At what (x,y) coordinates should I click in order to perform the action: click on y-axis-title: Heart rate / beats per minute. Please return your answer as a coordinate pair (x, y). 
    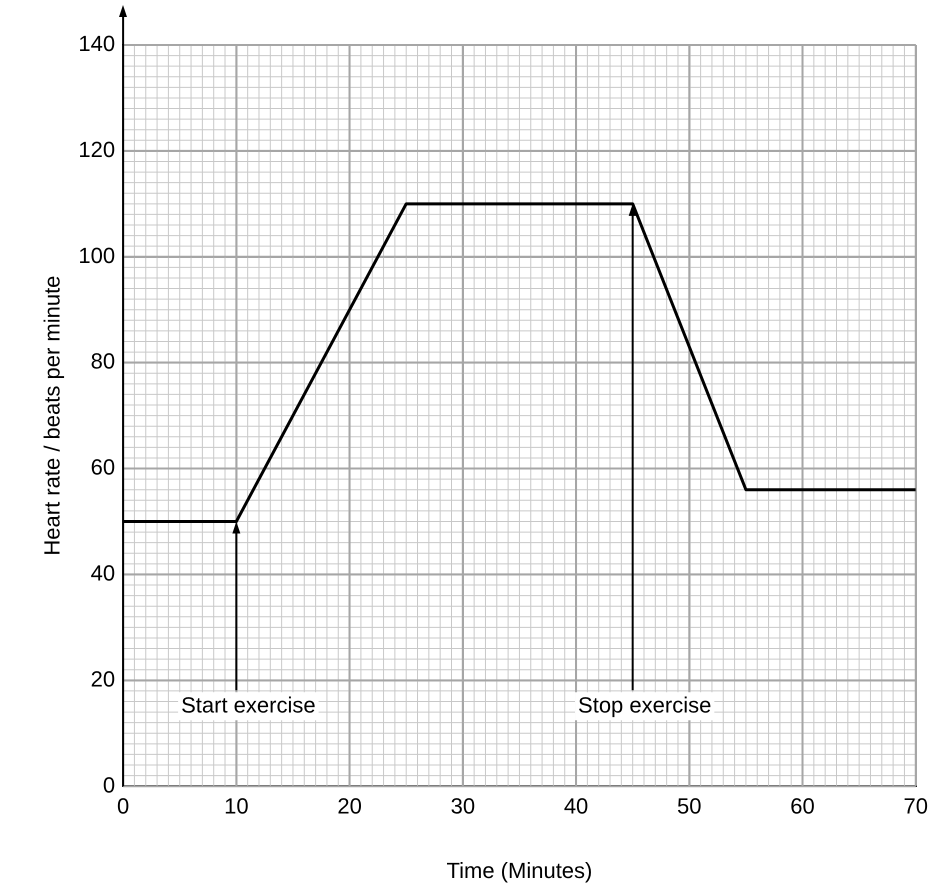
    Looking at the image, I should click on (51, 416).